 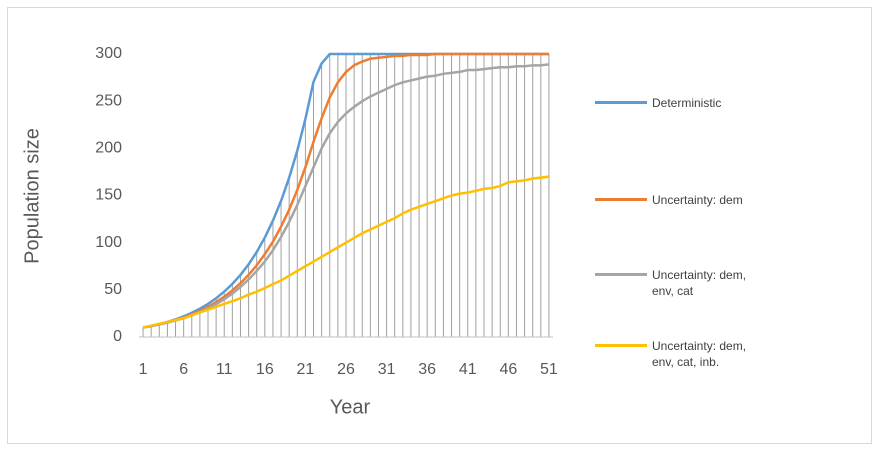 What do you see at coordinates (549, 369) in the screenshot?
I see `x-tick-label: 51` at bounding box center [549, 369].